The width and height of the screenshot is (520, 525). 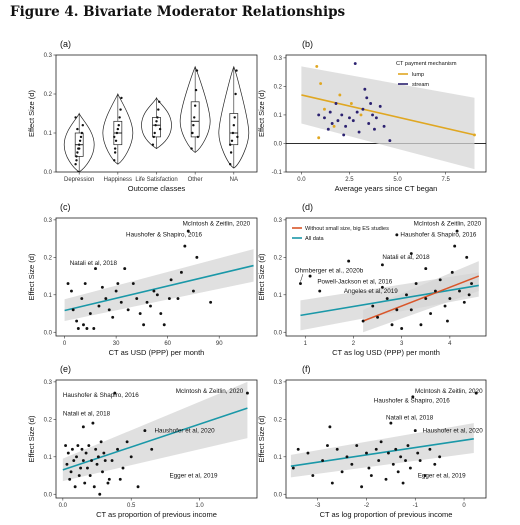 I want to click on x-tick-label: -1, so click(x=416, y=506).